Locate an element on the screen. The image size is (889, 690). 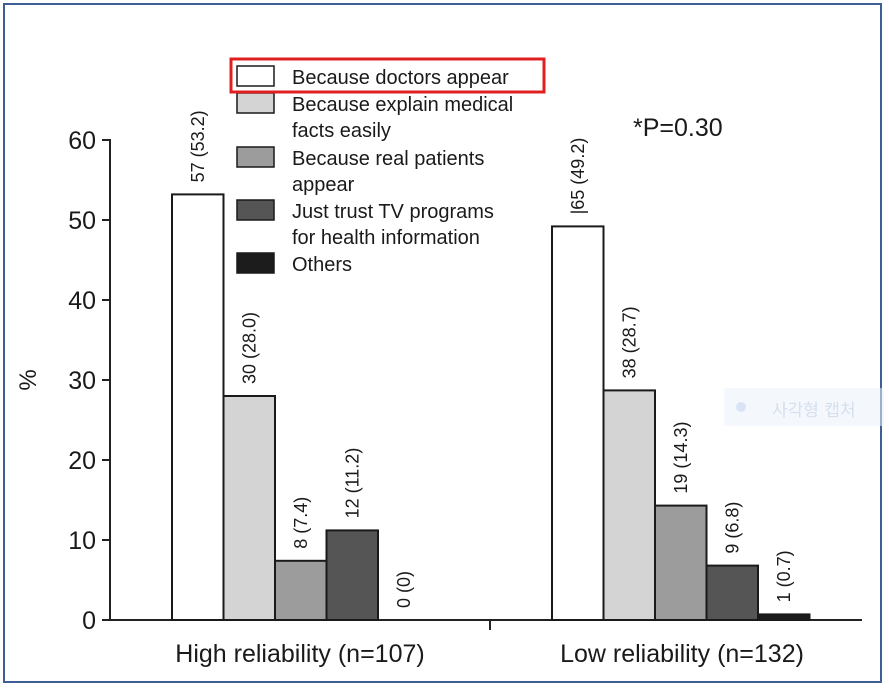
legend-highlight-box is located at coordinates (387, 75).